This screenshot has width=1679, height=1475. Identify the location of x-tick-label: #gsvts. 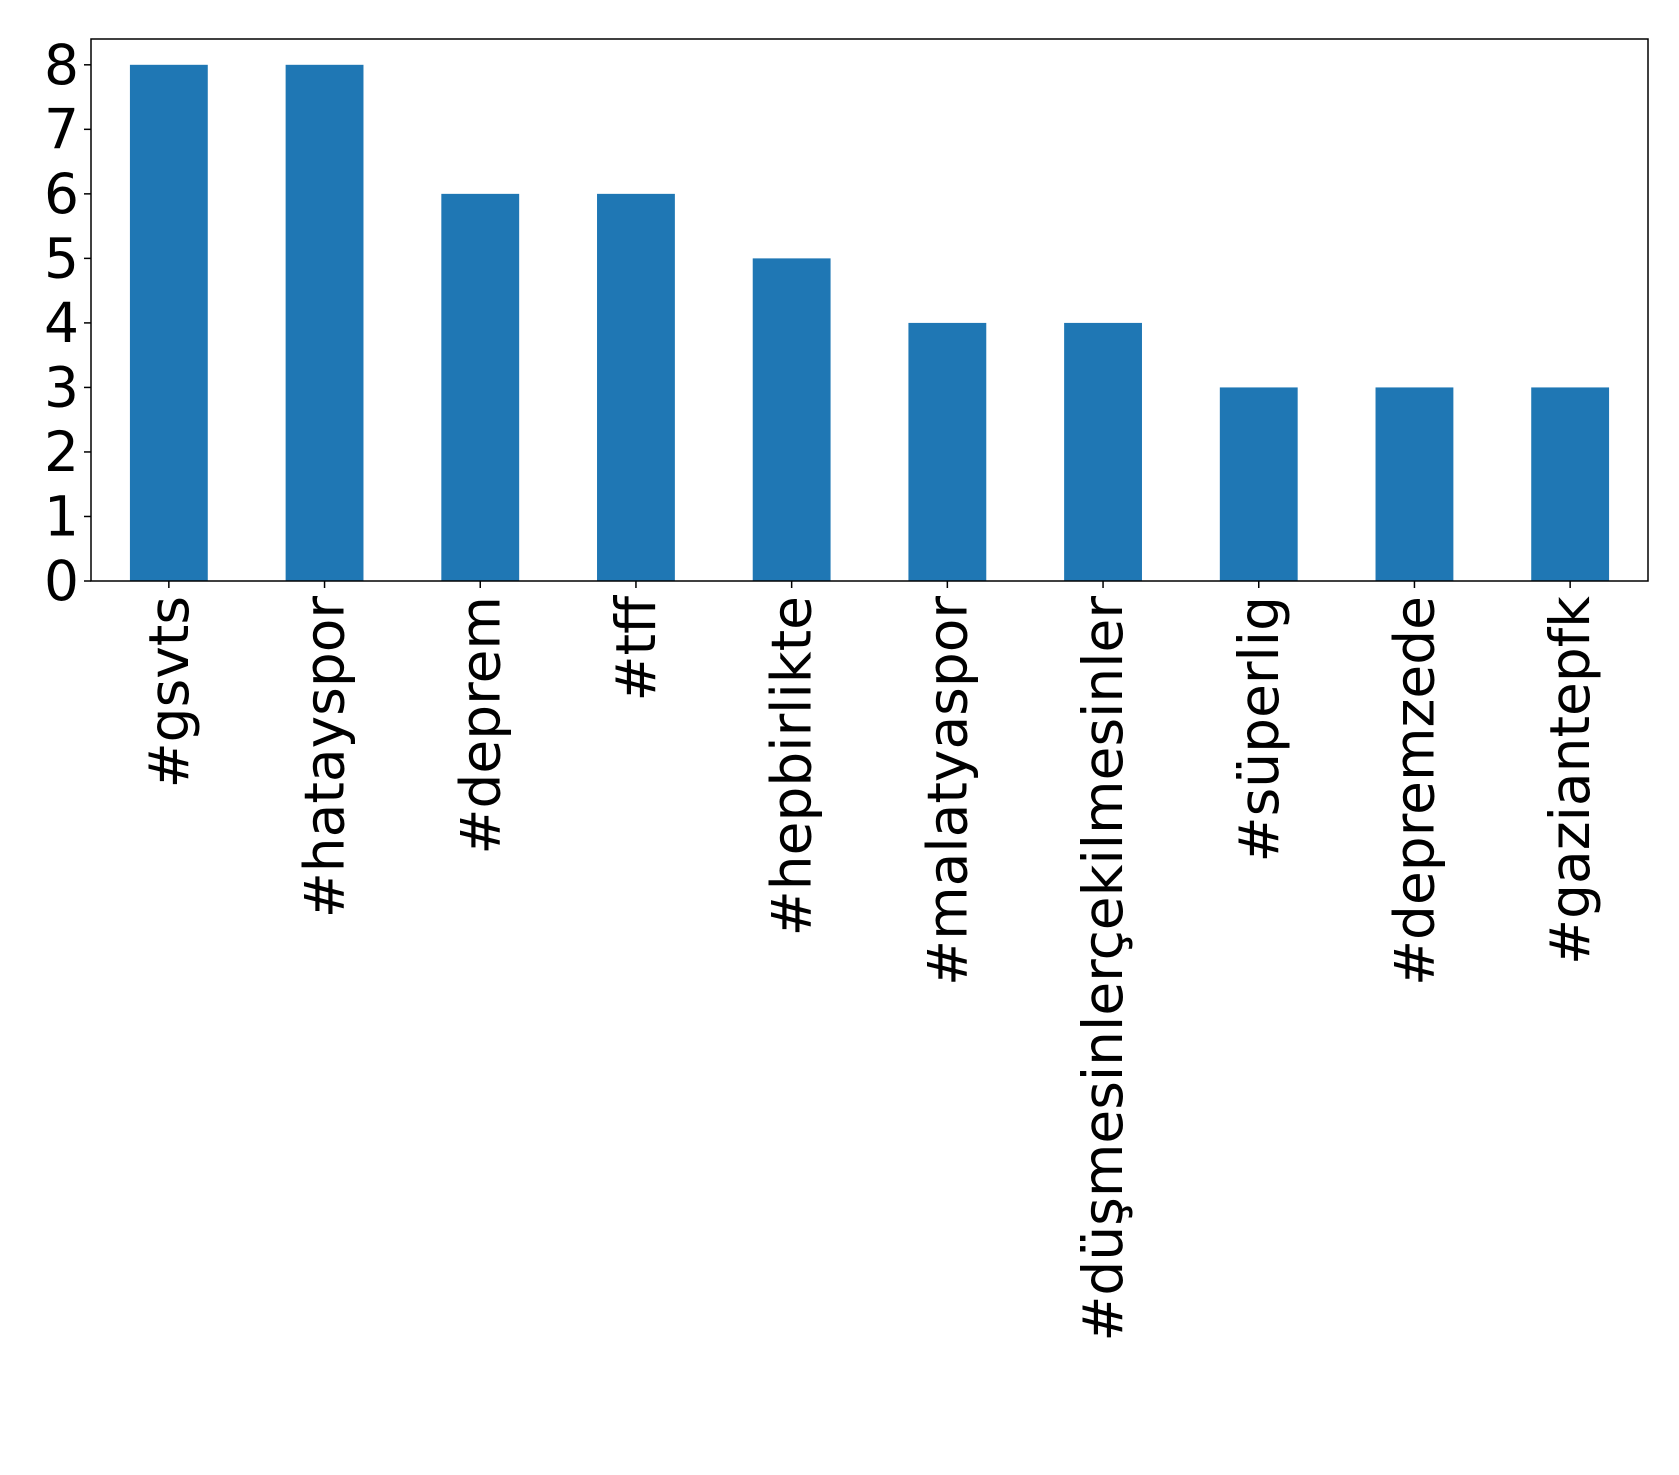
(169, 692).